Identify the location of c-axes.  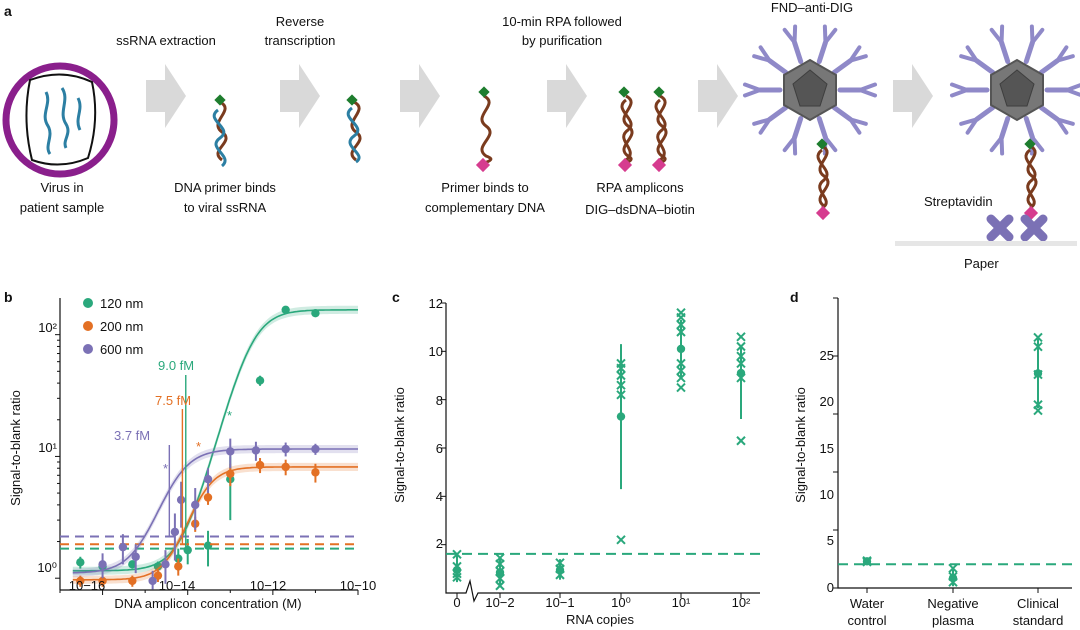
(453, 448).